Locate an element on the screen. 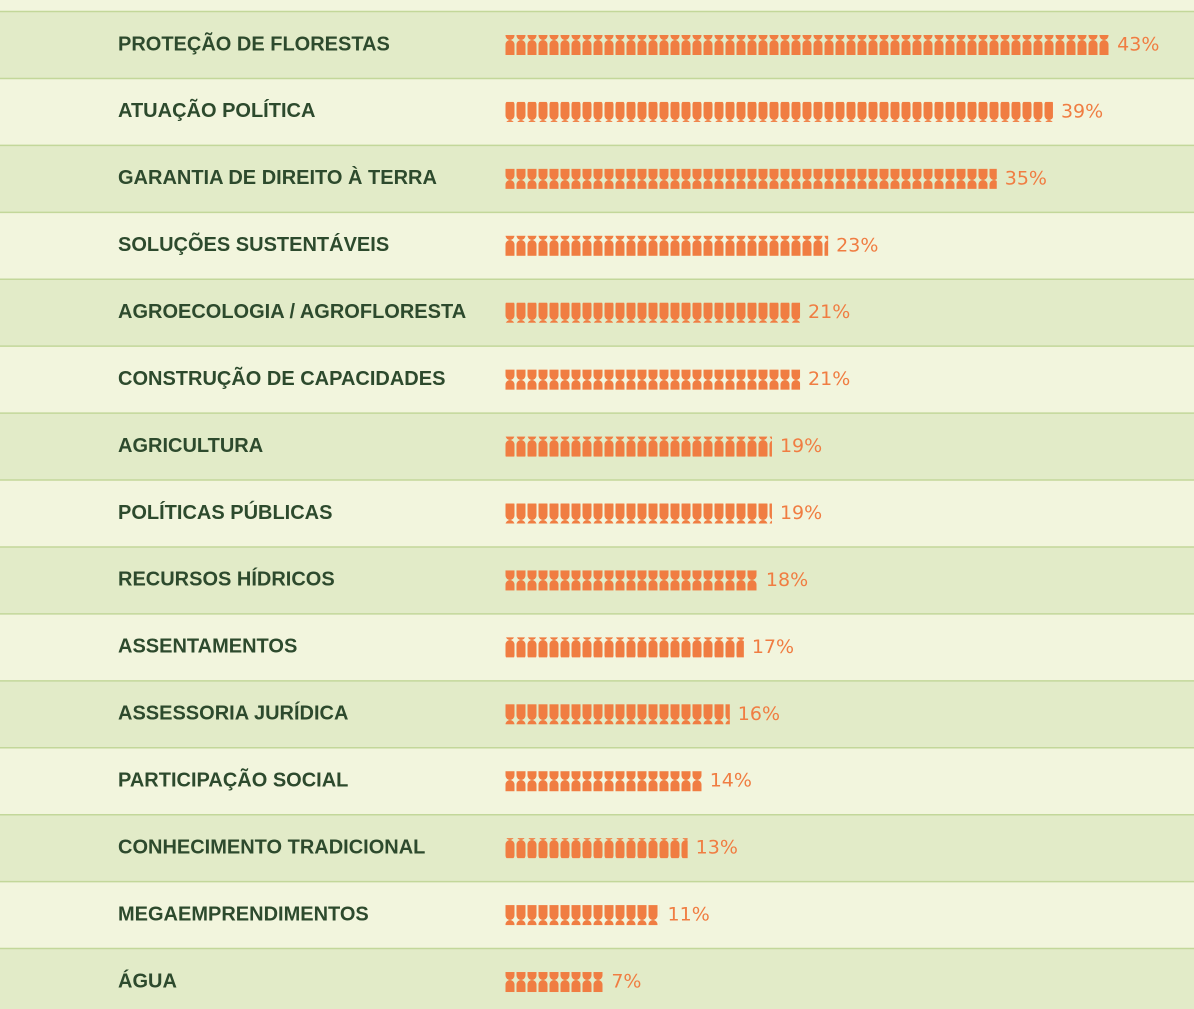 The height and width of the screenshot is (1009, 1194). value-label: 39% is located at coordinates (1082, 111).